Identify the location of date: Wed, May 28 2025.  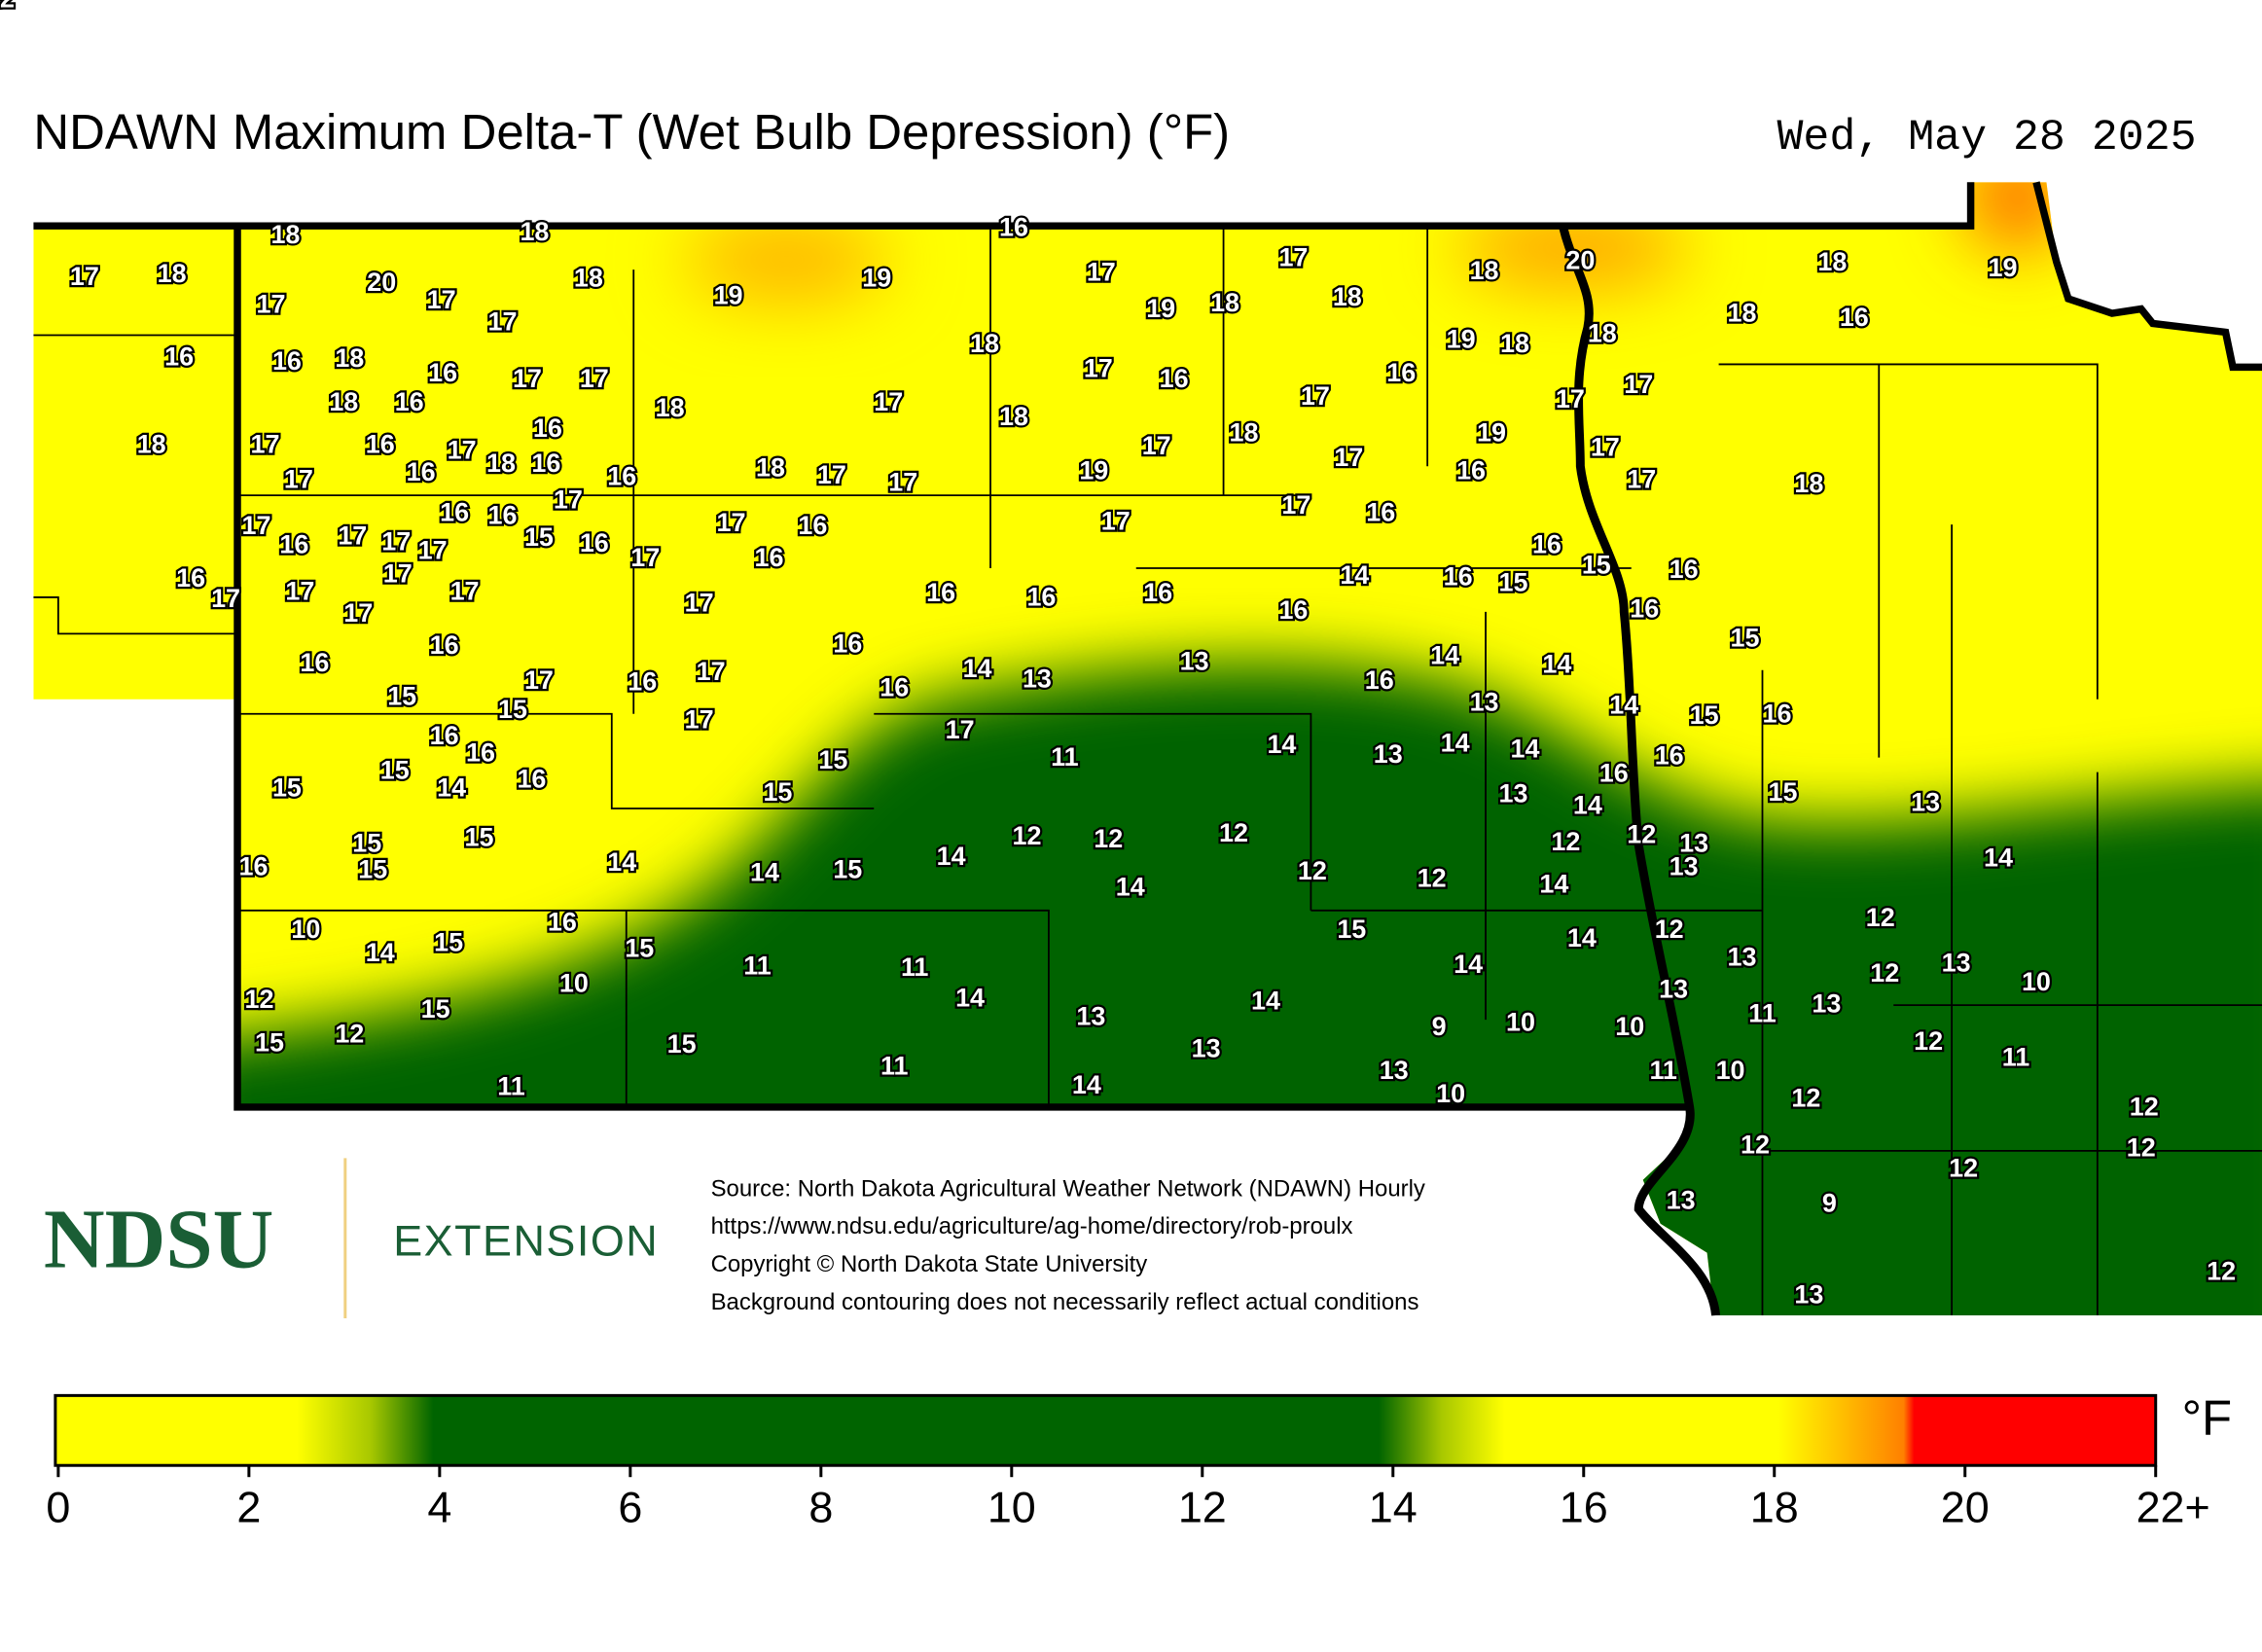
(1986, 138).